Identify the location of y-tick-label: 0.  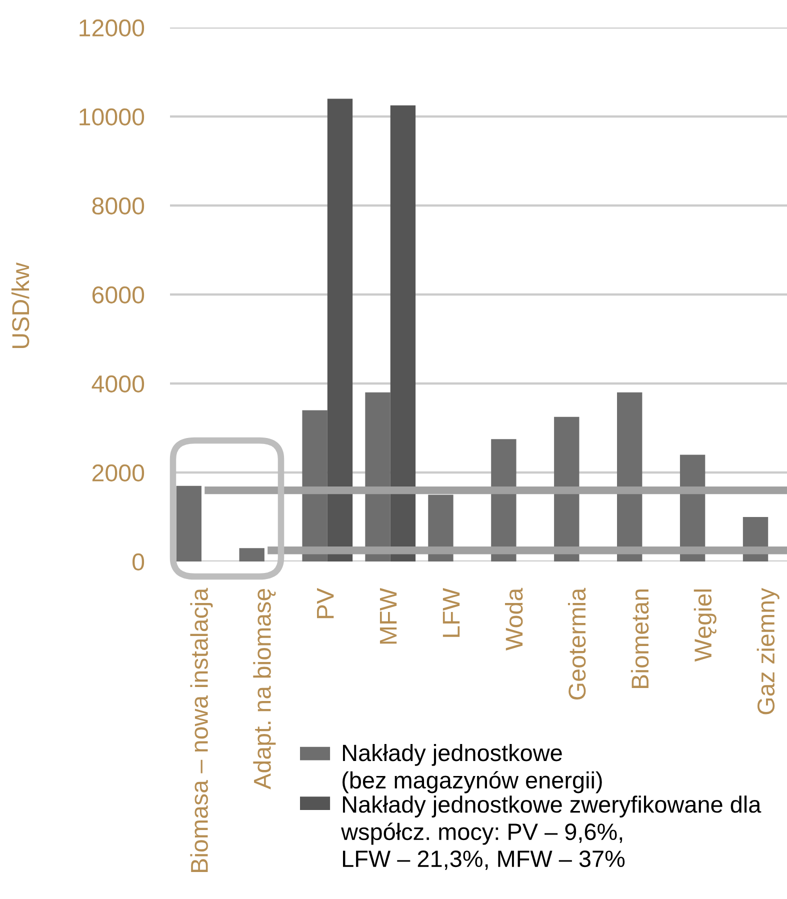
(138, 561).